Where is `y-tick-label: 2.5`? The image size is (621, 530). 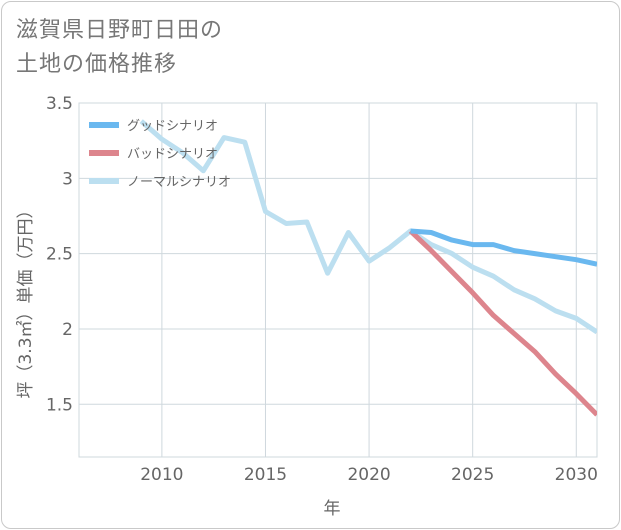
y-tick-label: 2.5 is located at coordinates (59, 255).